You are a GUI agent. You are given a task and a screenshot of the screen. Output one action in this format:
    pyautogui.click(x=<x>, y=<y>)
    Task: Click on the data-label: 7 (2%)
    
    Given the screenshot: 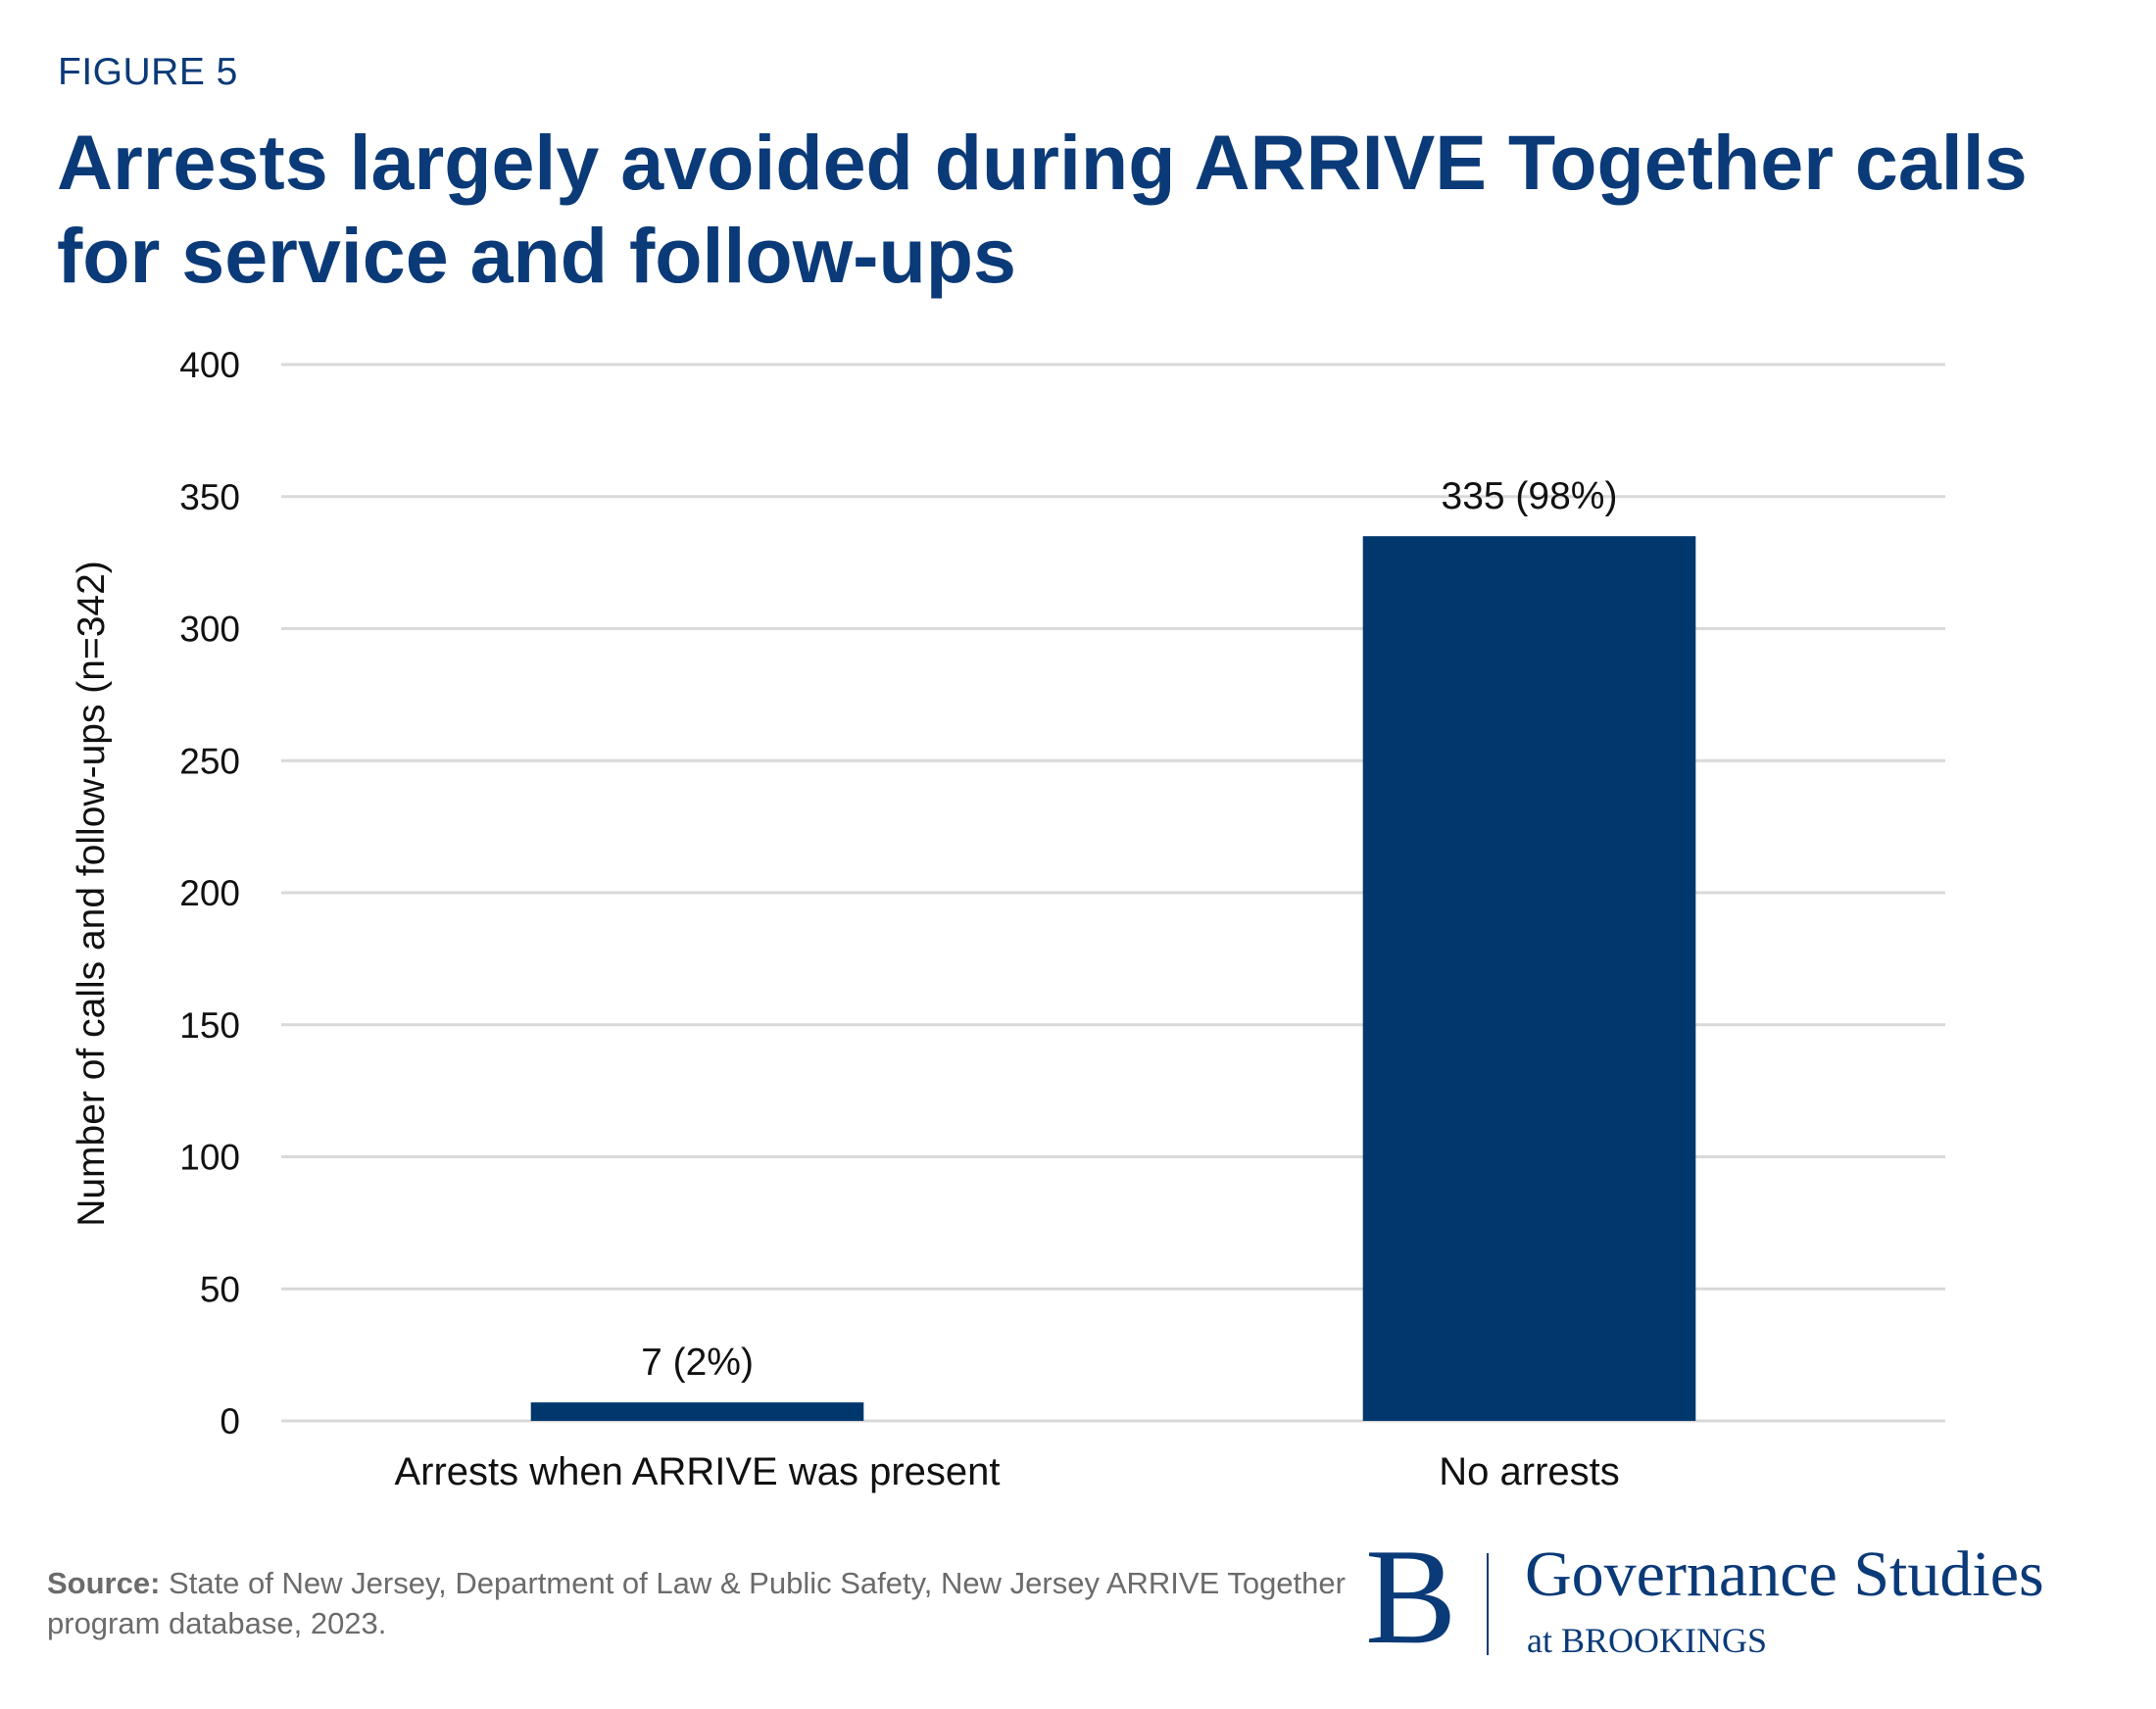 What is the action you would take?
    pyautogui.click(x=697, y=1363)
    